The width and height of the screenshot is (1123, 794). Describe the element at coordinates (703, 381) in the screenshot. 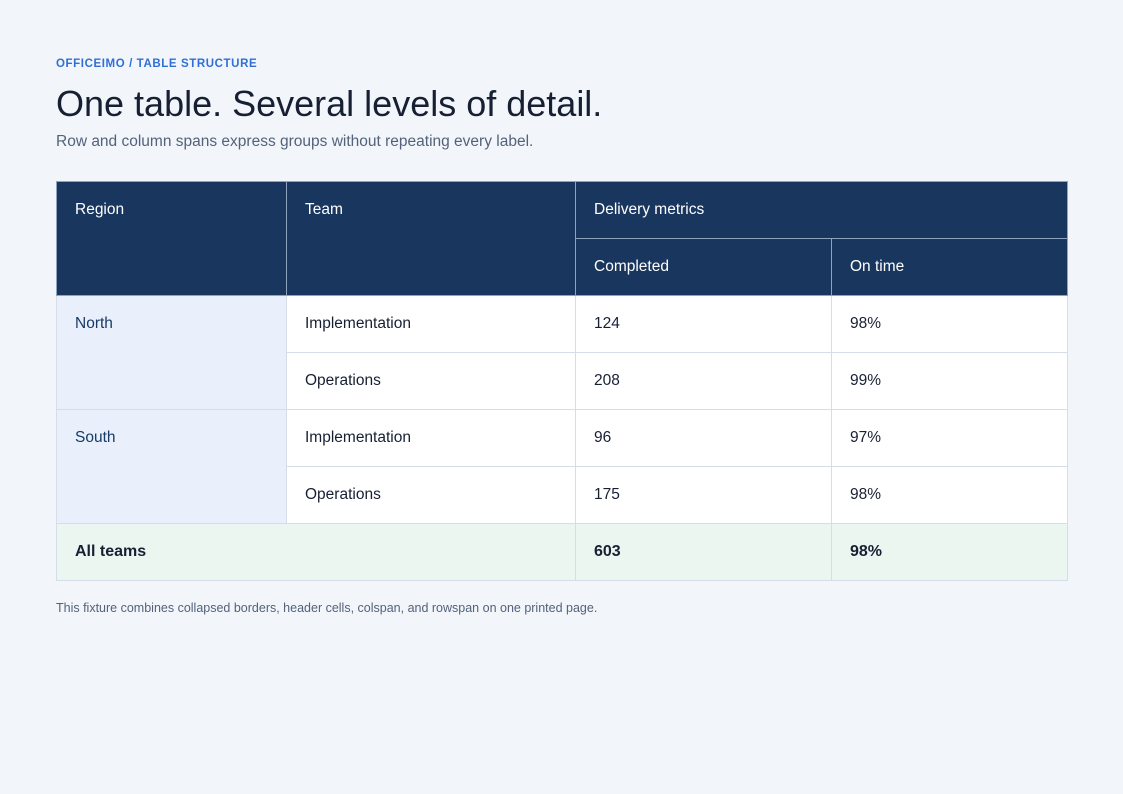

I see `completed-cell: 208` at that location.